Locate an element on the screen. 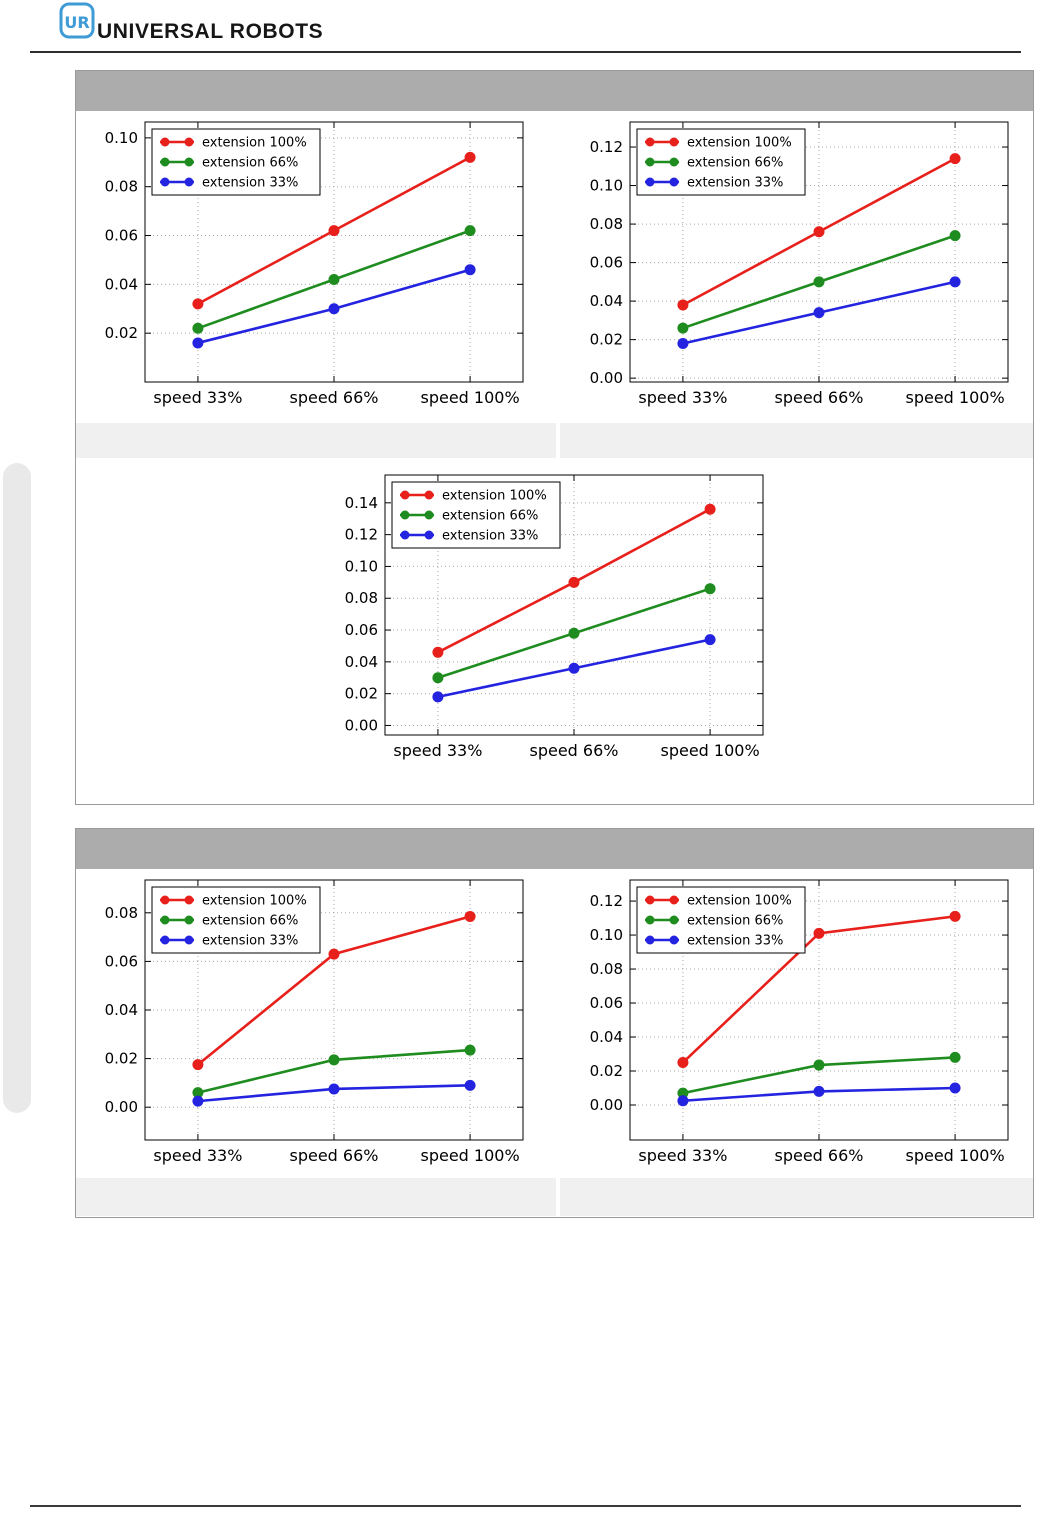 The image size is (1051, 1513). ytick-label: 0.10 is located at coordinates (121, 138).